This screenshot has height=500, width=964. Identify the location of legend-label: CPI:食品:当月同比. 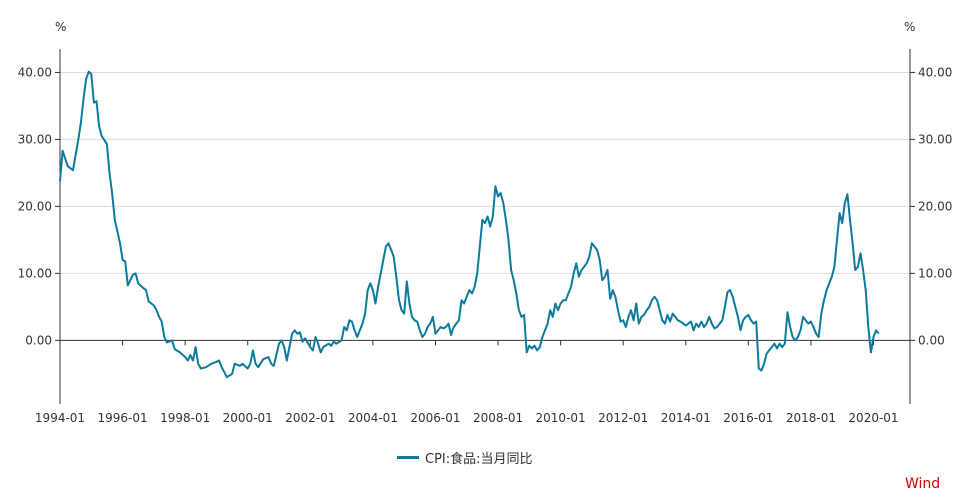
(479, 459).